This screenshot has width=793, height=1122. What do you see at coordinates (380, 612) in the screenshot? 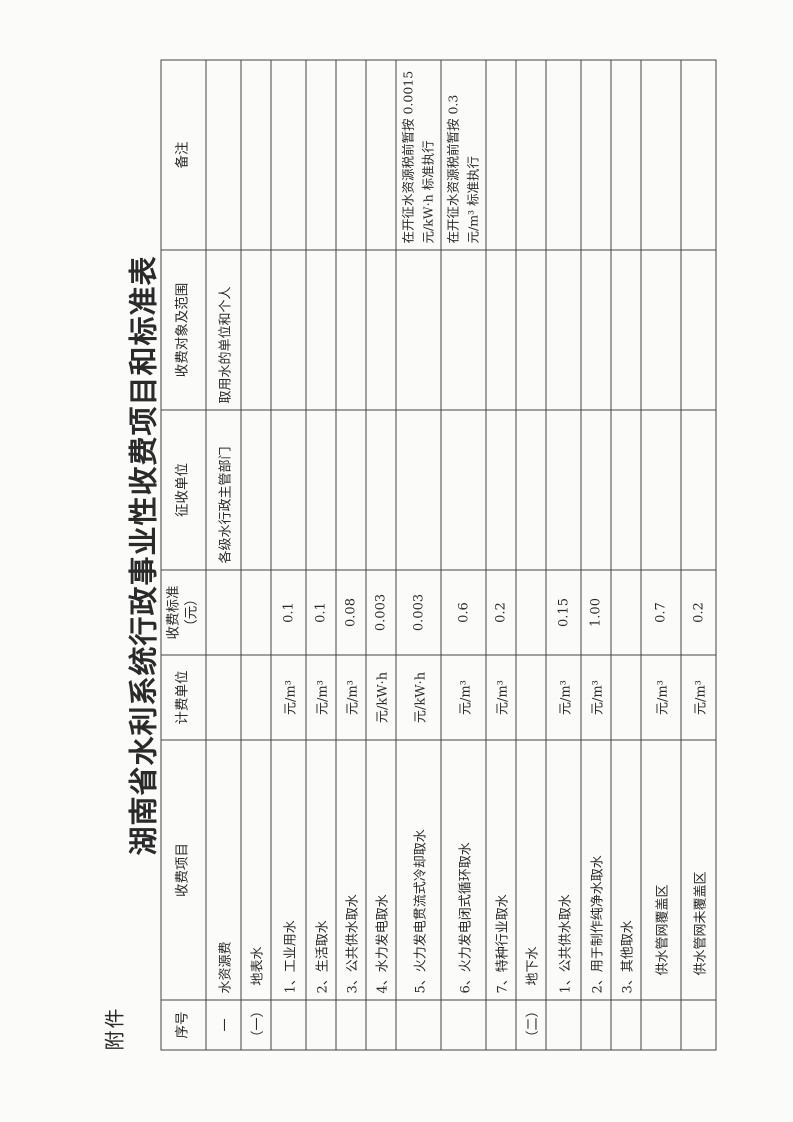
I see `cell-standard: 0.003` at bounding box center [380, 612].